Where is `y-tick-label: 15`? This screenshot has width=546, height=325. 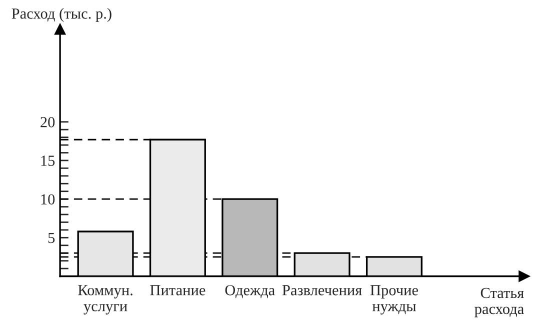
y-tick-label: 15 is located at coordinates (48, 161).